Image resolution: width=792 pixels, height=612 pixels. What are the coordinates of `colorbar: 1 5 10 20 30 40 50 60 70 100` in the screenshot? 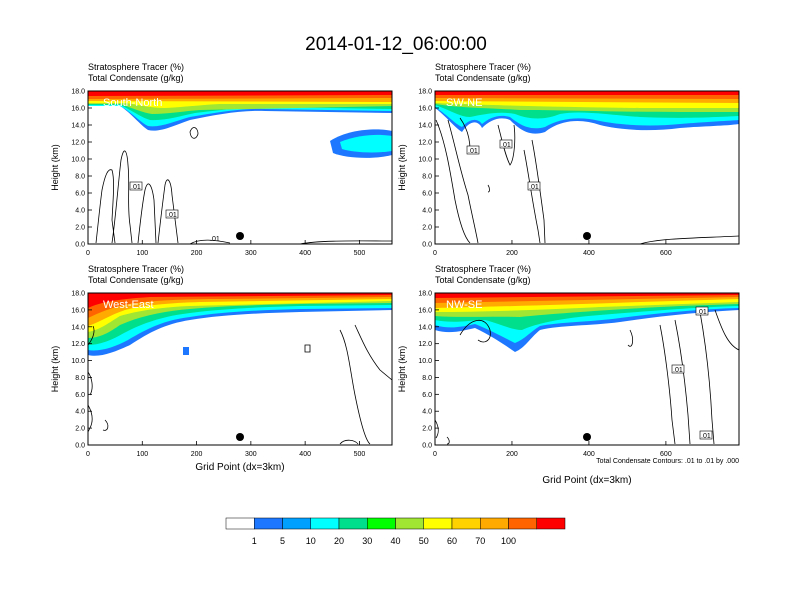 It's located at (395, 531).